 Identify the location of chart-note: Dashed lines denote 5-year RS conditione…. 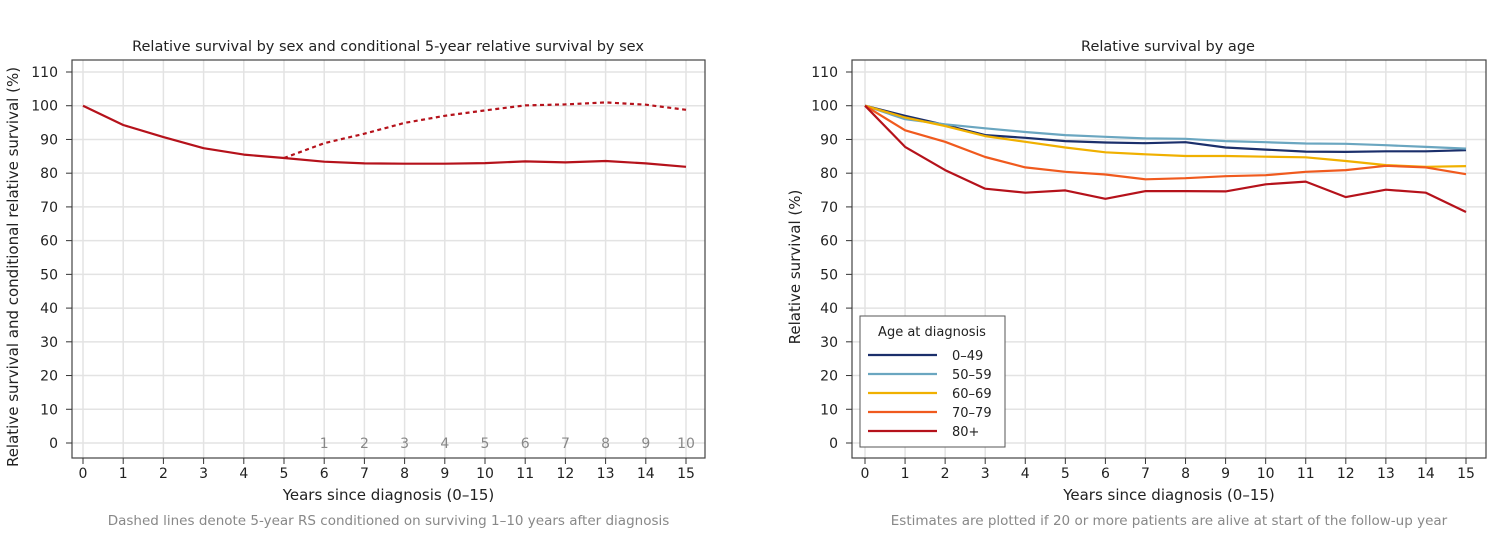
(389, 521).